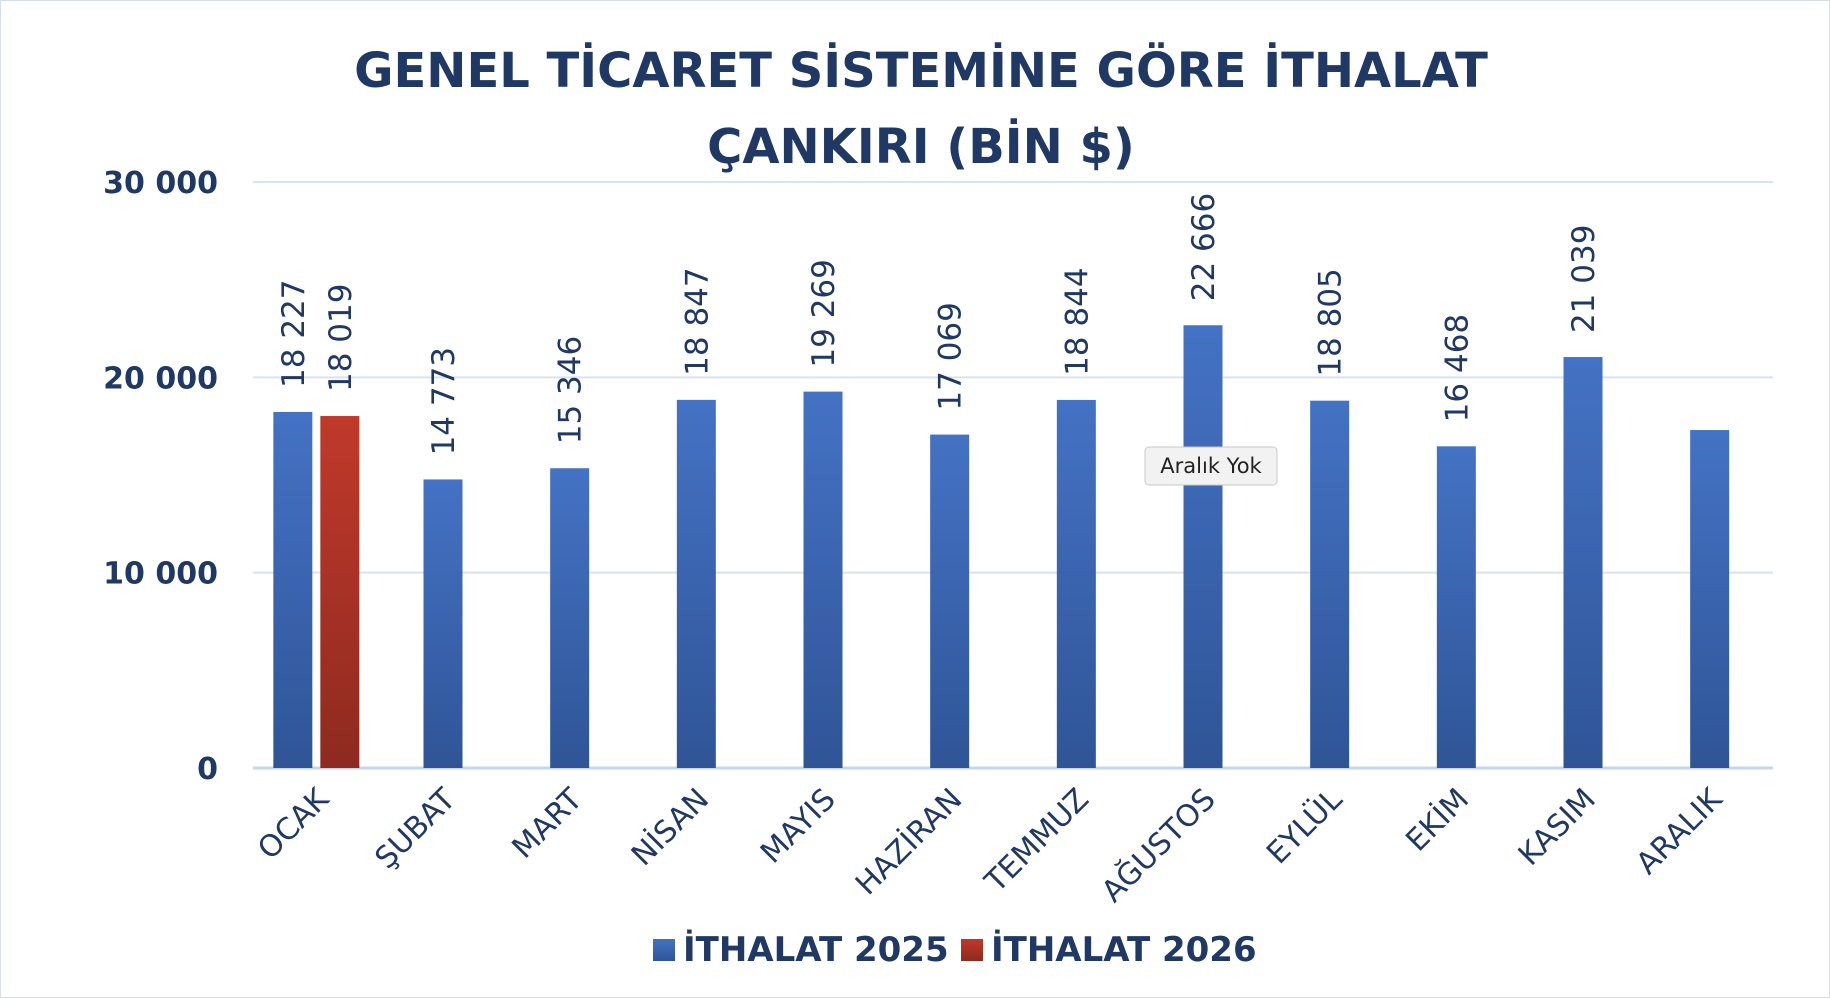  I want to click on bar-şubat-series-1, so click(443, 623).